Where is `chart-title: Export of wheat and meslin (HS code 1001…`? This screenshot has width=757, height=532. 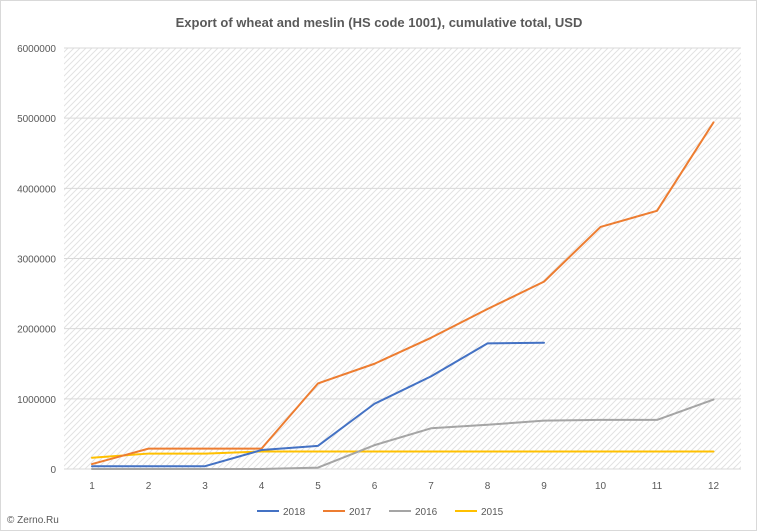 chart-title: Export of wheat and meslin (HS code 1001… is located at coordinates (379, 22).